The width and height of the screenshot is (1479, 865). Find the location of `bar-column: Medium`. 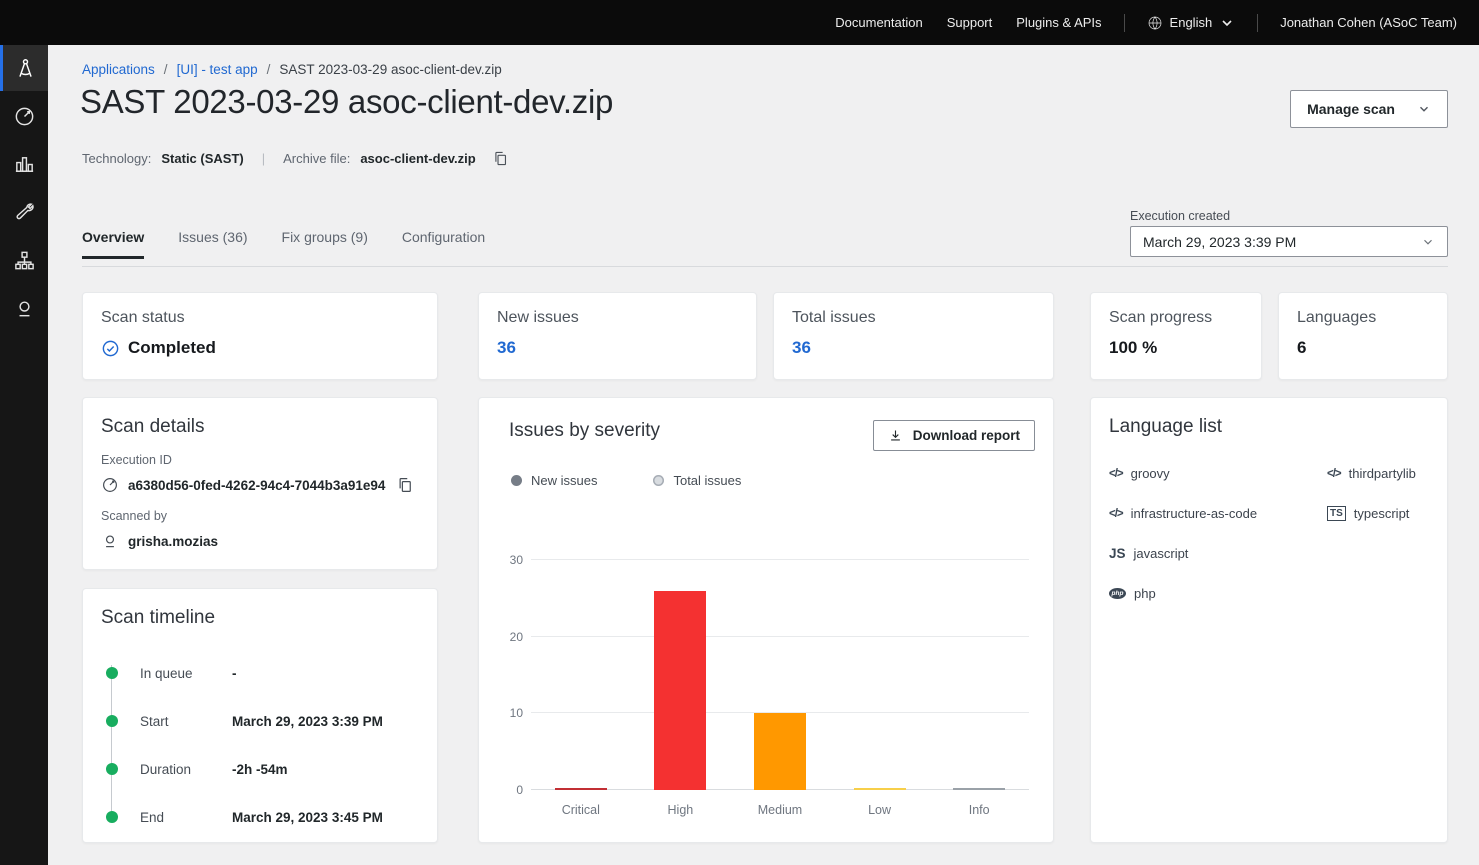

bar-column: Medium is located at coordinates (780, 688).